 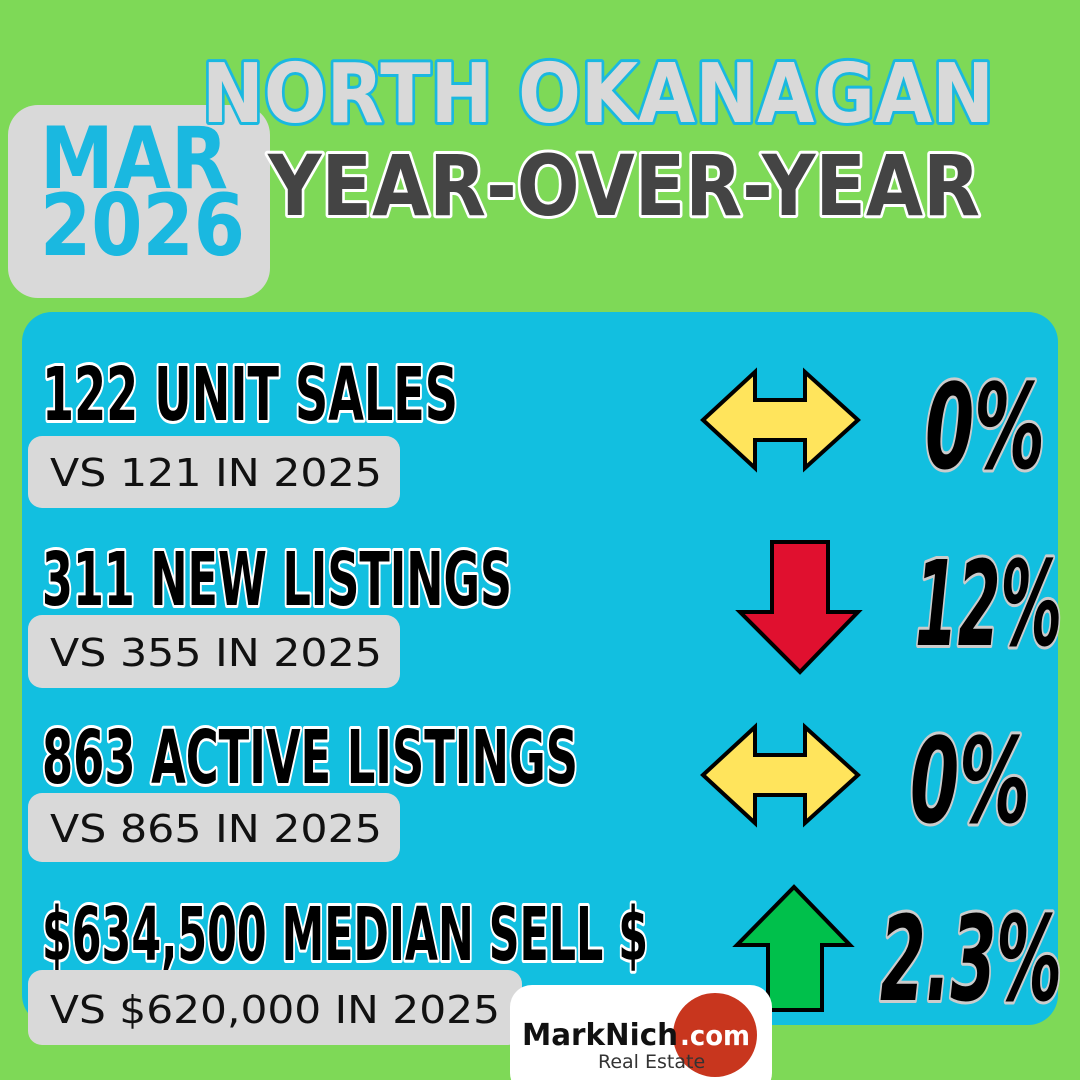 I want to click on comparison: VS 121 IN 2025, so click(x=216, y=473).